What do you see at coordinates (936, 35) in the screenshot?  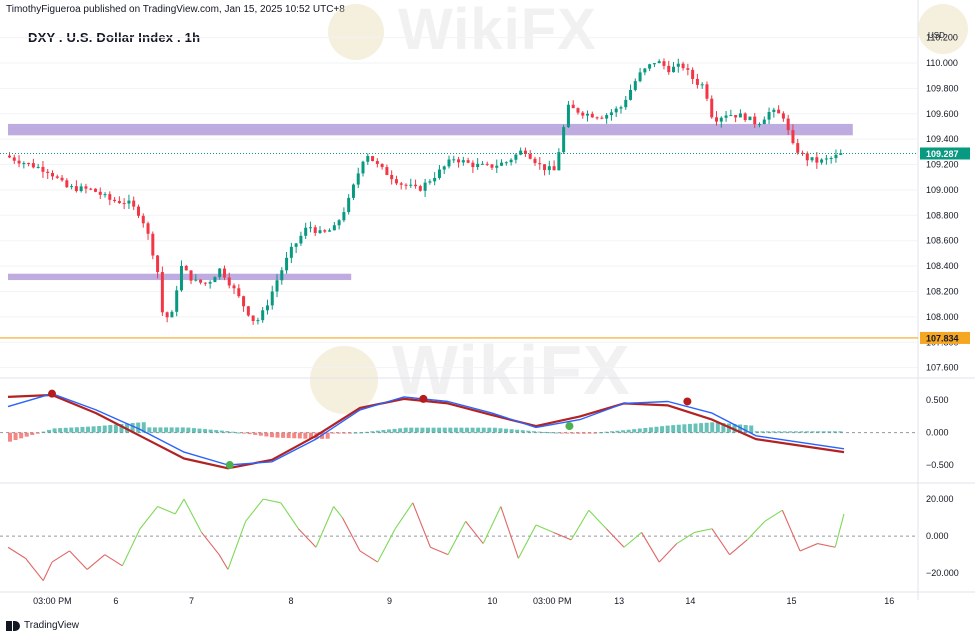 I see `currency-label: USD` at bounding box center [936, 35].